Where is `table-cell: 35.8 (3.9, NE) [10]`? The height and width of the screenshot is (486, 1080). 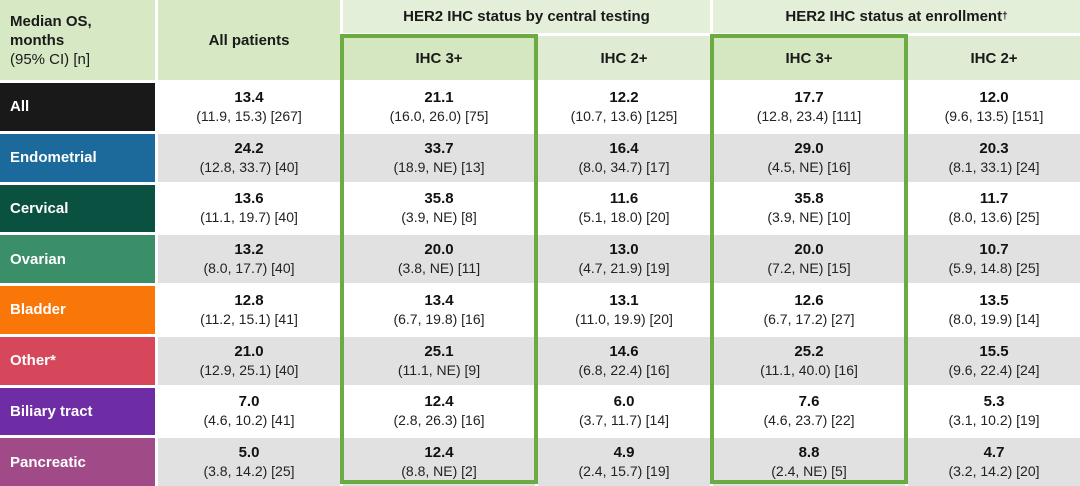
table-cell: 35.8 (3.9, NE) [10] is located at coordinates (809, 208).